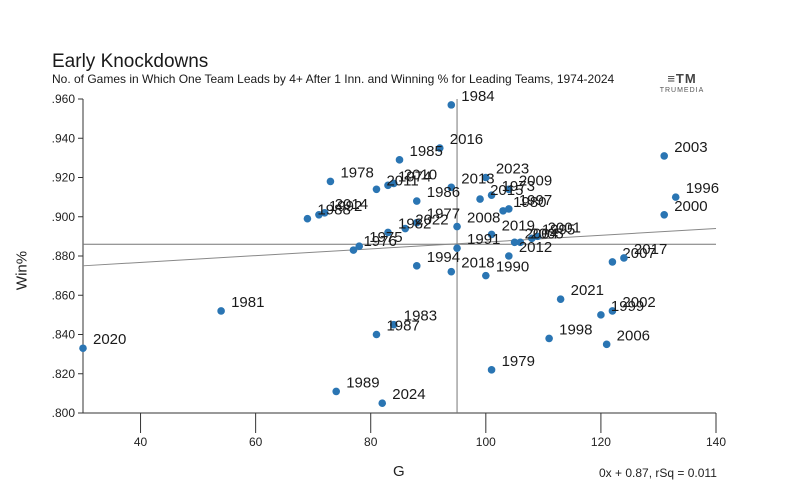  Describe the element at coordinates (247, 302) in the screenshot. I see `data-point-label: 1981` at that location.